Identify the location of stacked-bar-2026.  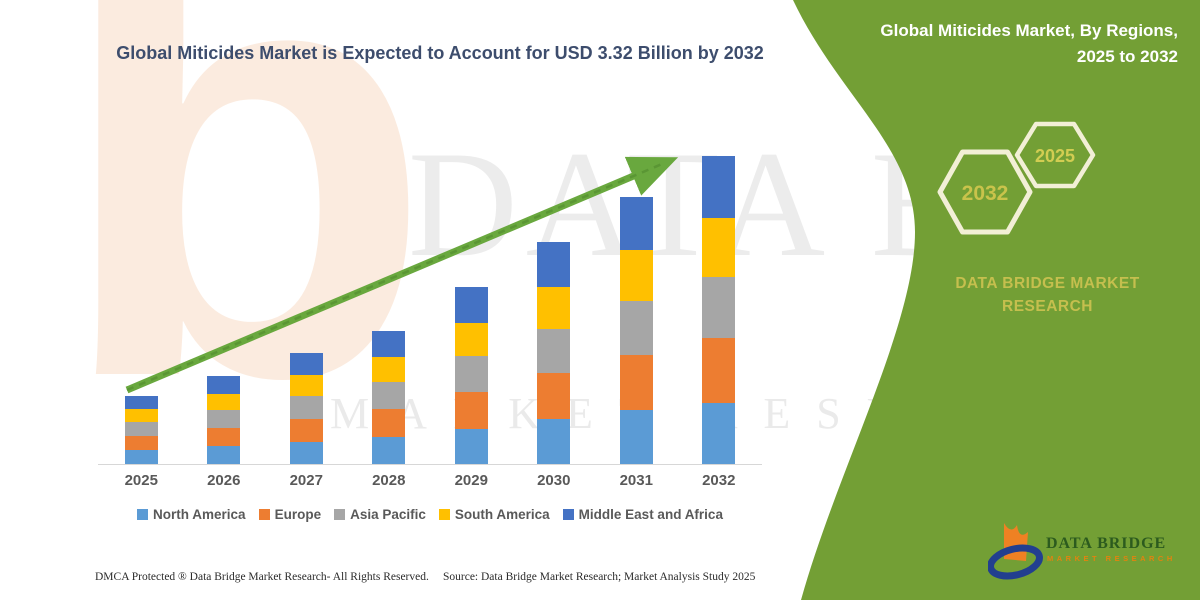
(224, 419).